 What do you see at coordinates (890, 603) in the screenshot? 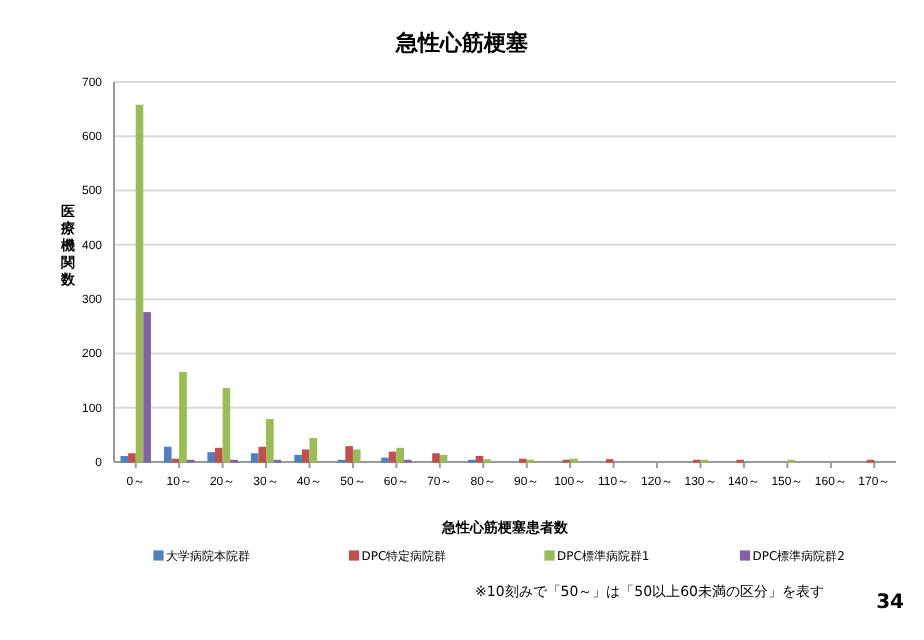
I see `text: 34` at bounding box center [890, 603].